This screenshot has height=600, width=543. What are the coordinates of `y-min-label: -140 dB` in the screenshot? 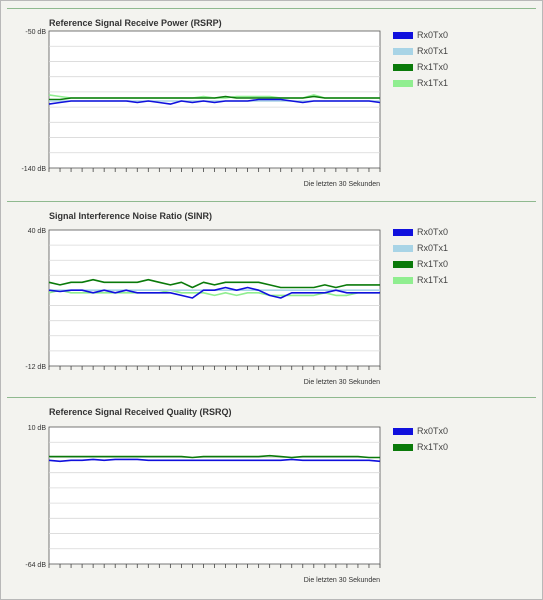 It's located at (33, 169).